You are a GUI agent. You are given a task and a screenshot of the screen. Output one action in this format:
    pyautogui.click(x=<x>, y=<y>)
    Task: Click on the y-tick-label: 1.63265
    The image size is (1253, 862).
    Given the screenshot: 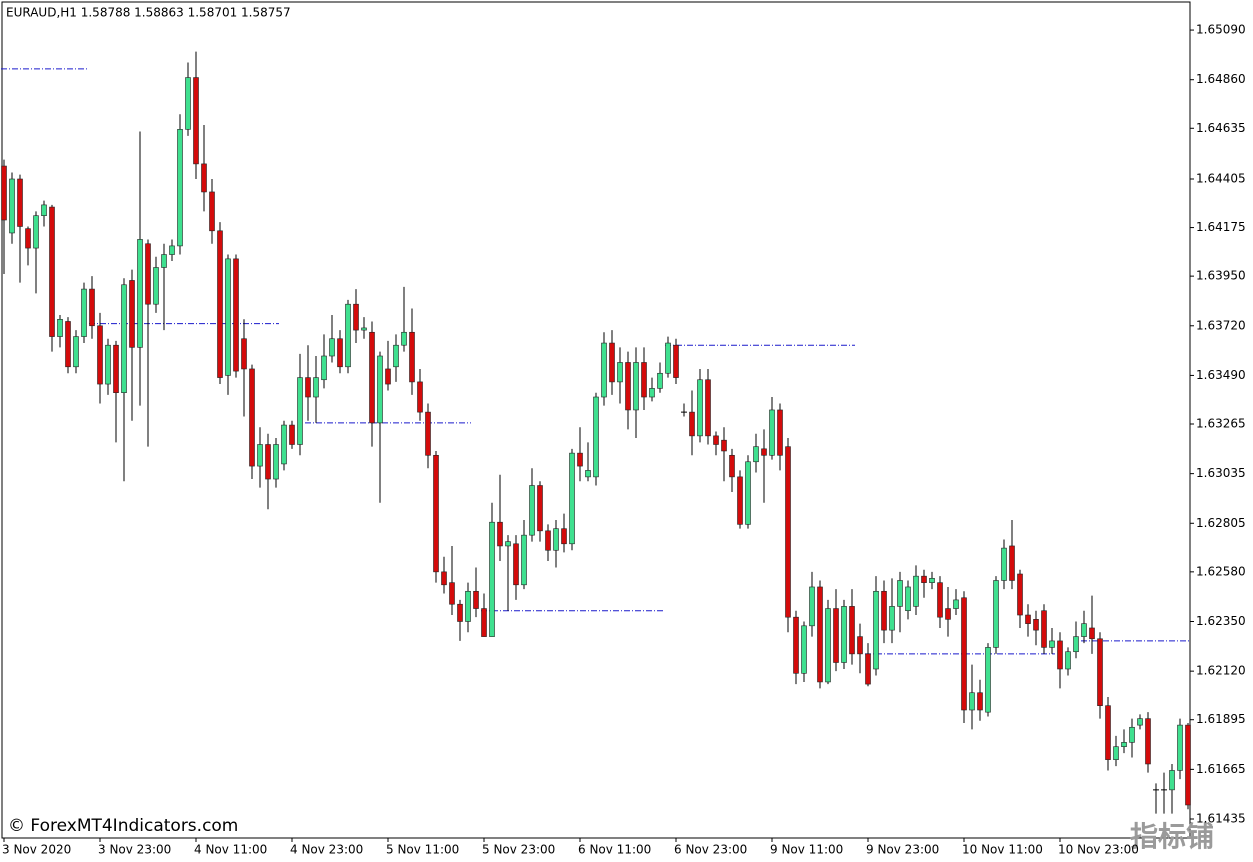 What is the action you would take?
    pyautogui.click(x=1221, y=423)
    